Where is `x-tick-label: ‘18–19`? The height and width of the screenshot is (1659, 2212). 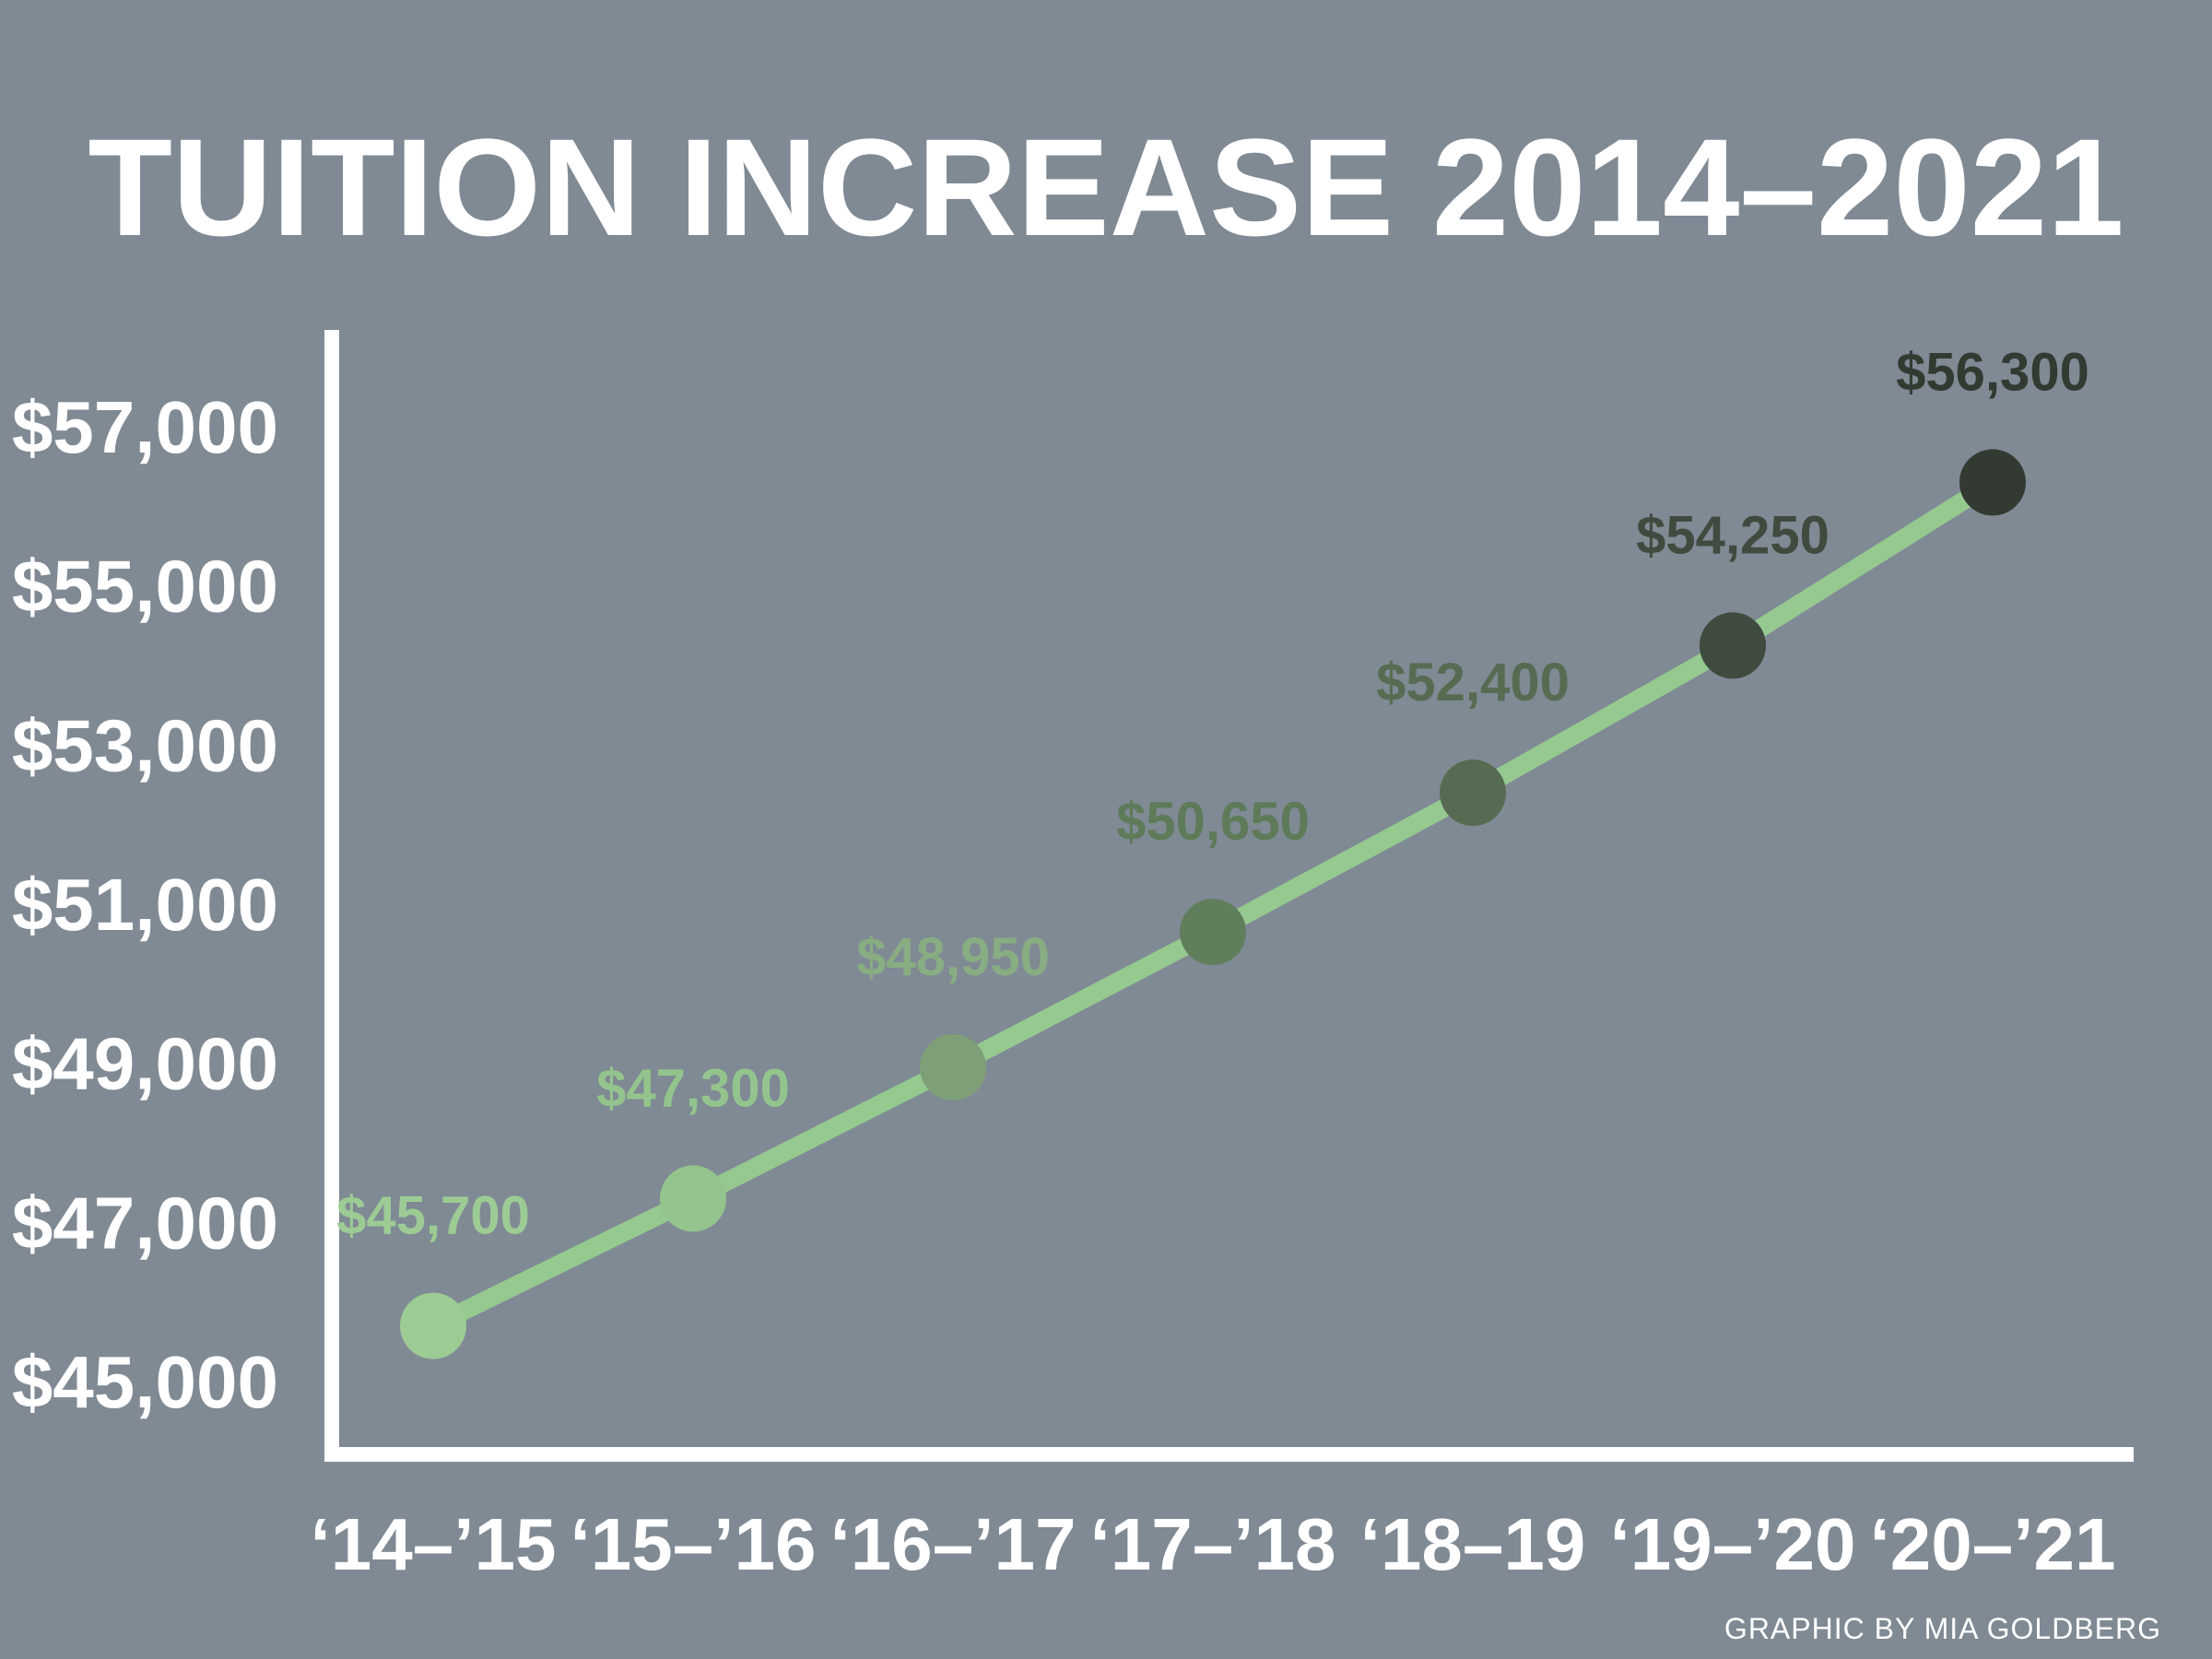
x-tick-label: ‘18–19 is located at coordinates (1473, 1544).